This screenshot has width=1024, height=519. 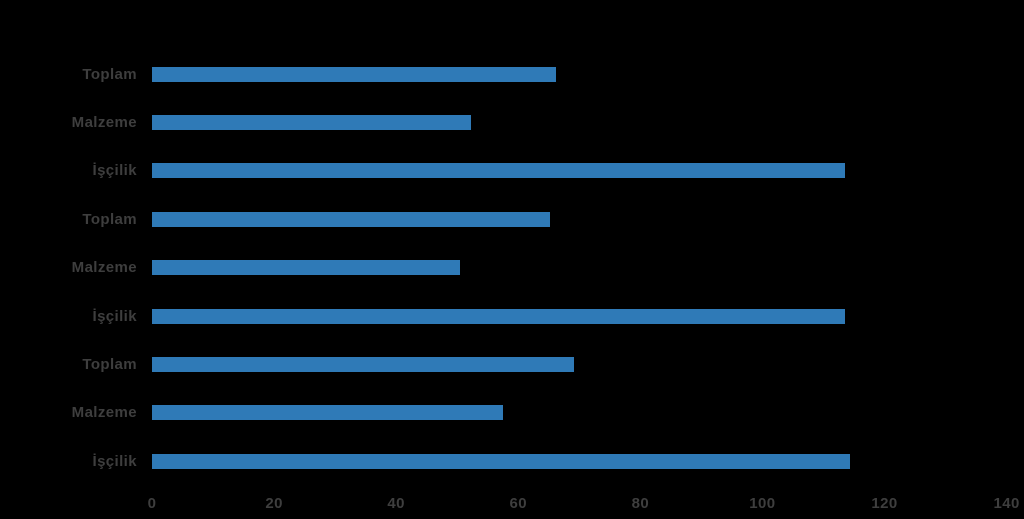 What do you see at coordinates (396, 503) in the screenshot?
I see `x-tick-label: 40` at bounding box center [396, 503].